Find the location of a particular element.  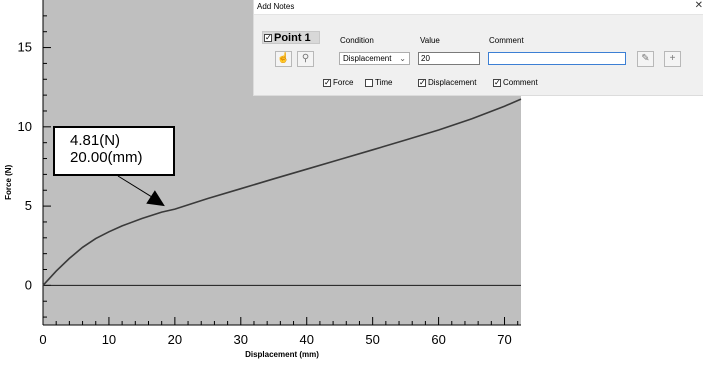

close-icon: ✕ is located at coordinates (698, 5).